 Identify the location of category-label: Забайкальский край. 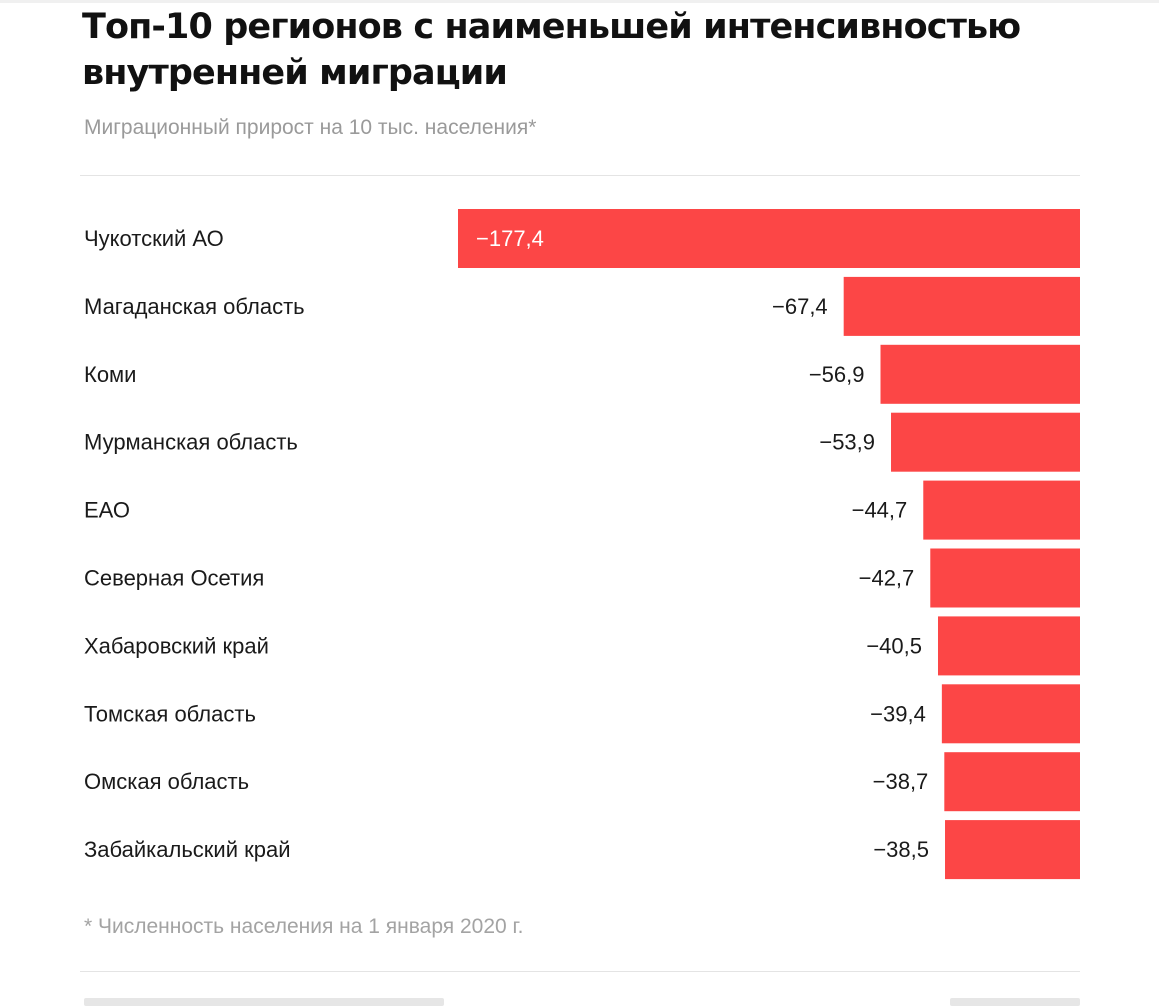
(187, 849).